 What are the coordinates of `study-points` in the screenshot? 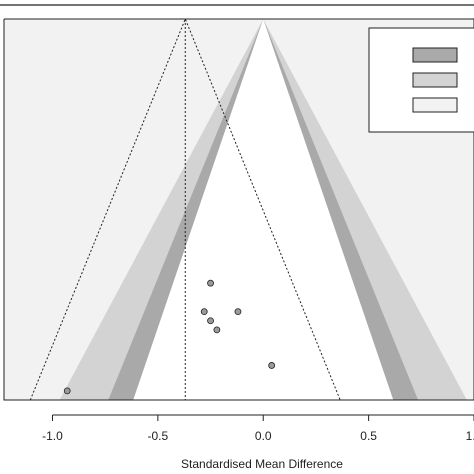 It's located at (169, 337).